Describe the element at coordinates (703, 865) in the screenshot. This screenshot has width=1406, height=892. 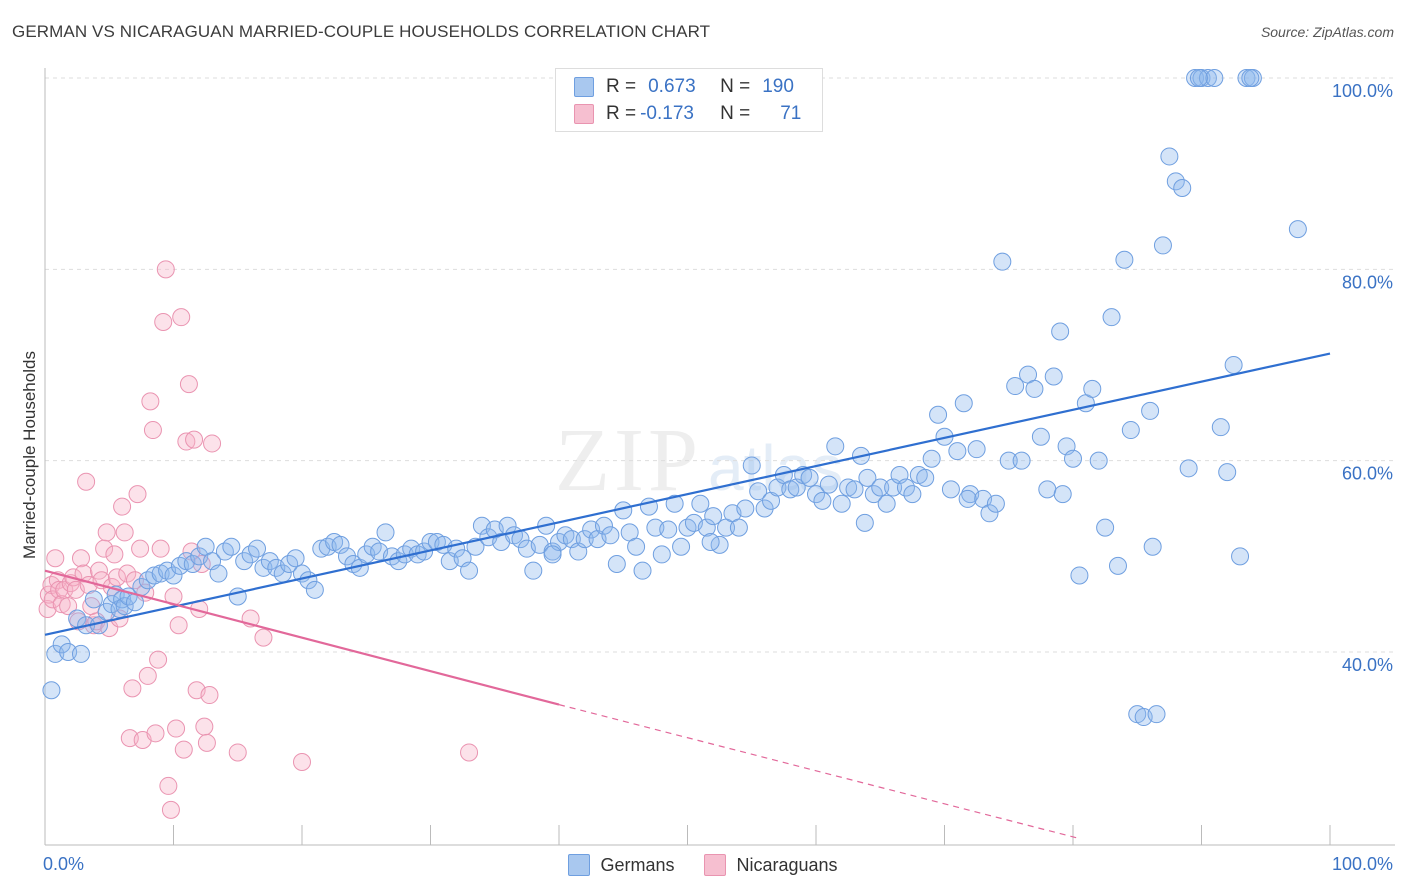
I see `series-legend: Germans Nicaraguans` at that location.